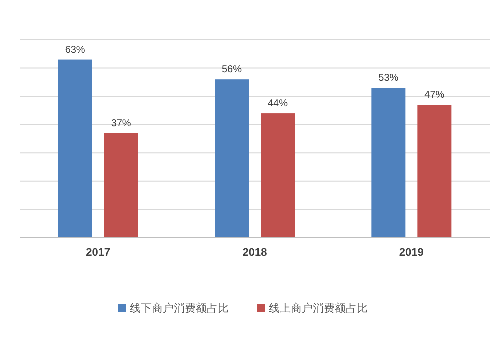  I want to click on data-label: 63%, so click(75, 50).